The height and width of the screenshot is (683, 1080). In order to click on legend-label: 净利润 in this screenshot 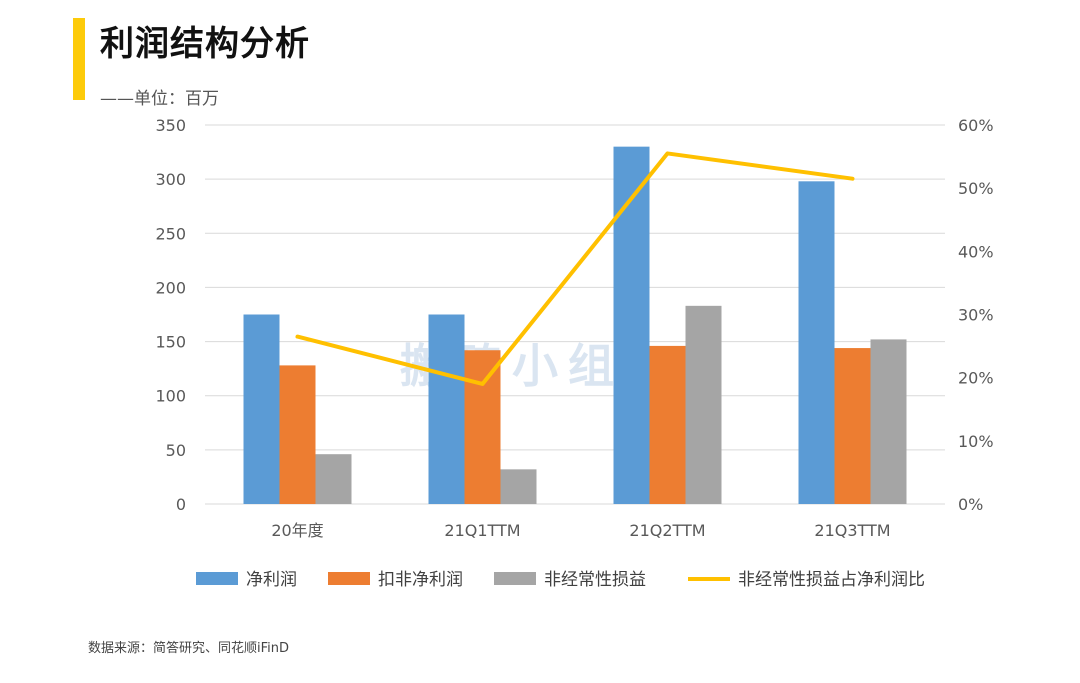, I will do `click(271, 580)`.